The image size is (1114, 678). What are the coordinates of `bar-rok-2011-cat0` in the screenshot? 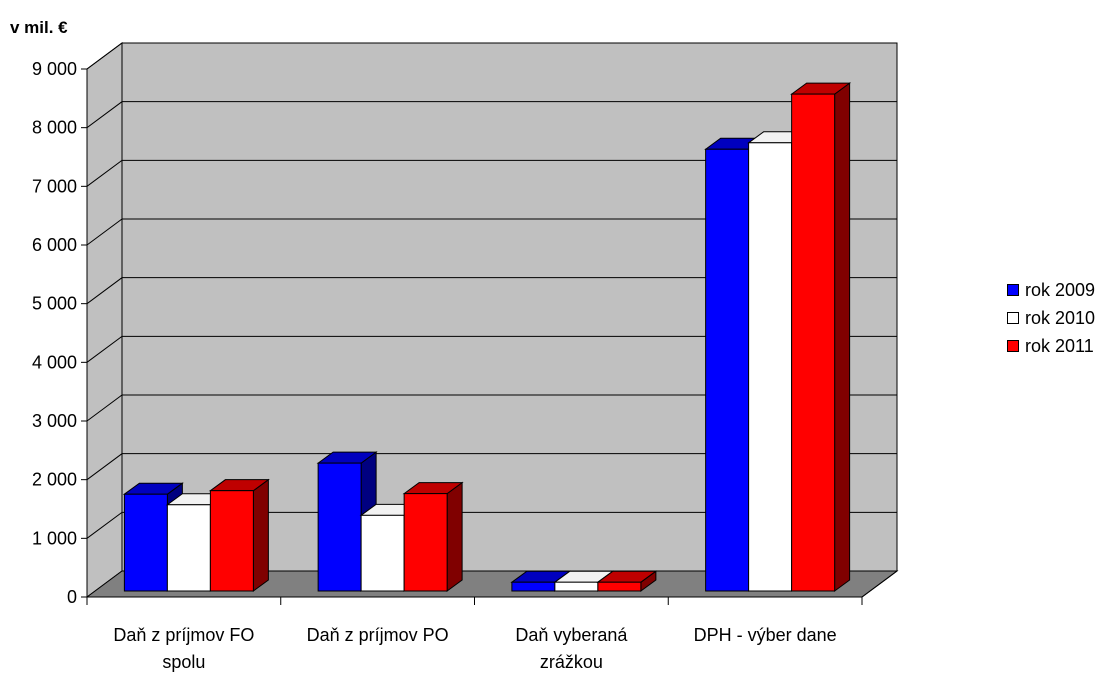 It's located at (239, 535).